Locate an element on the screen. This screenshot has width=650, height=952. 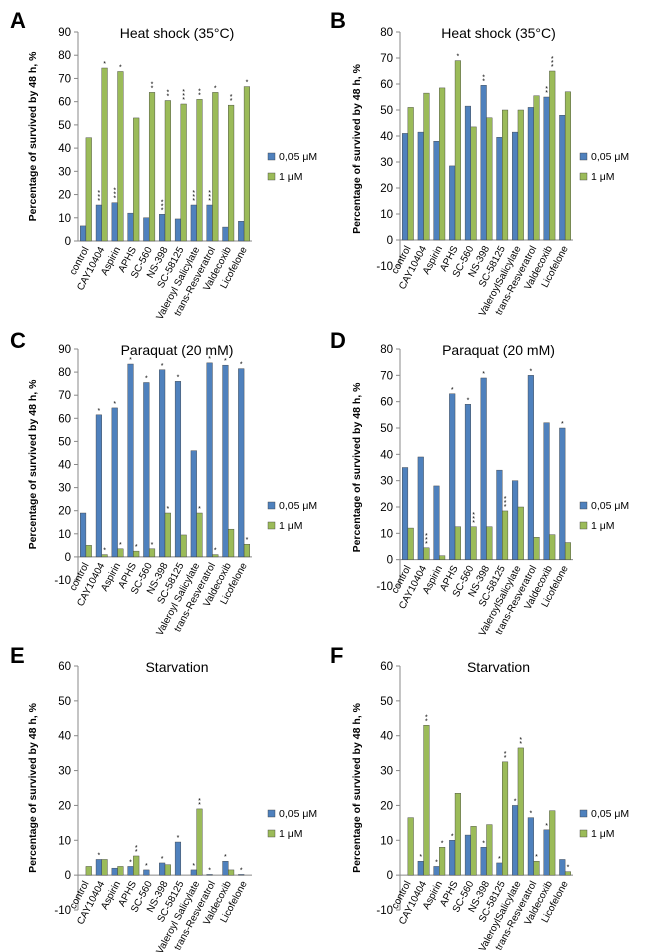
chart-title: Starvation is located at coordinates (176, 667).